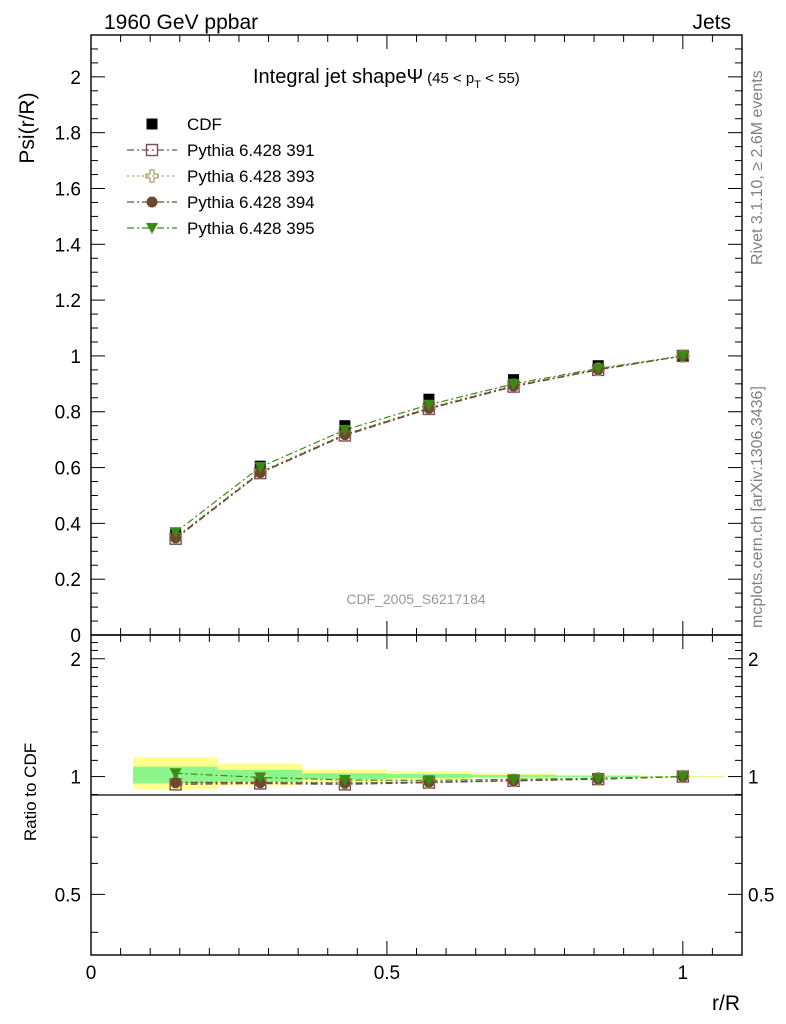  I want to click on energy-header: 1960 GeV ppbar, so click(181, 22).